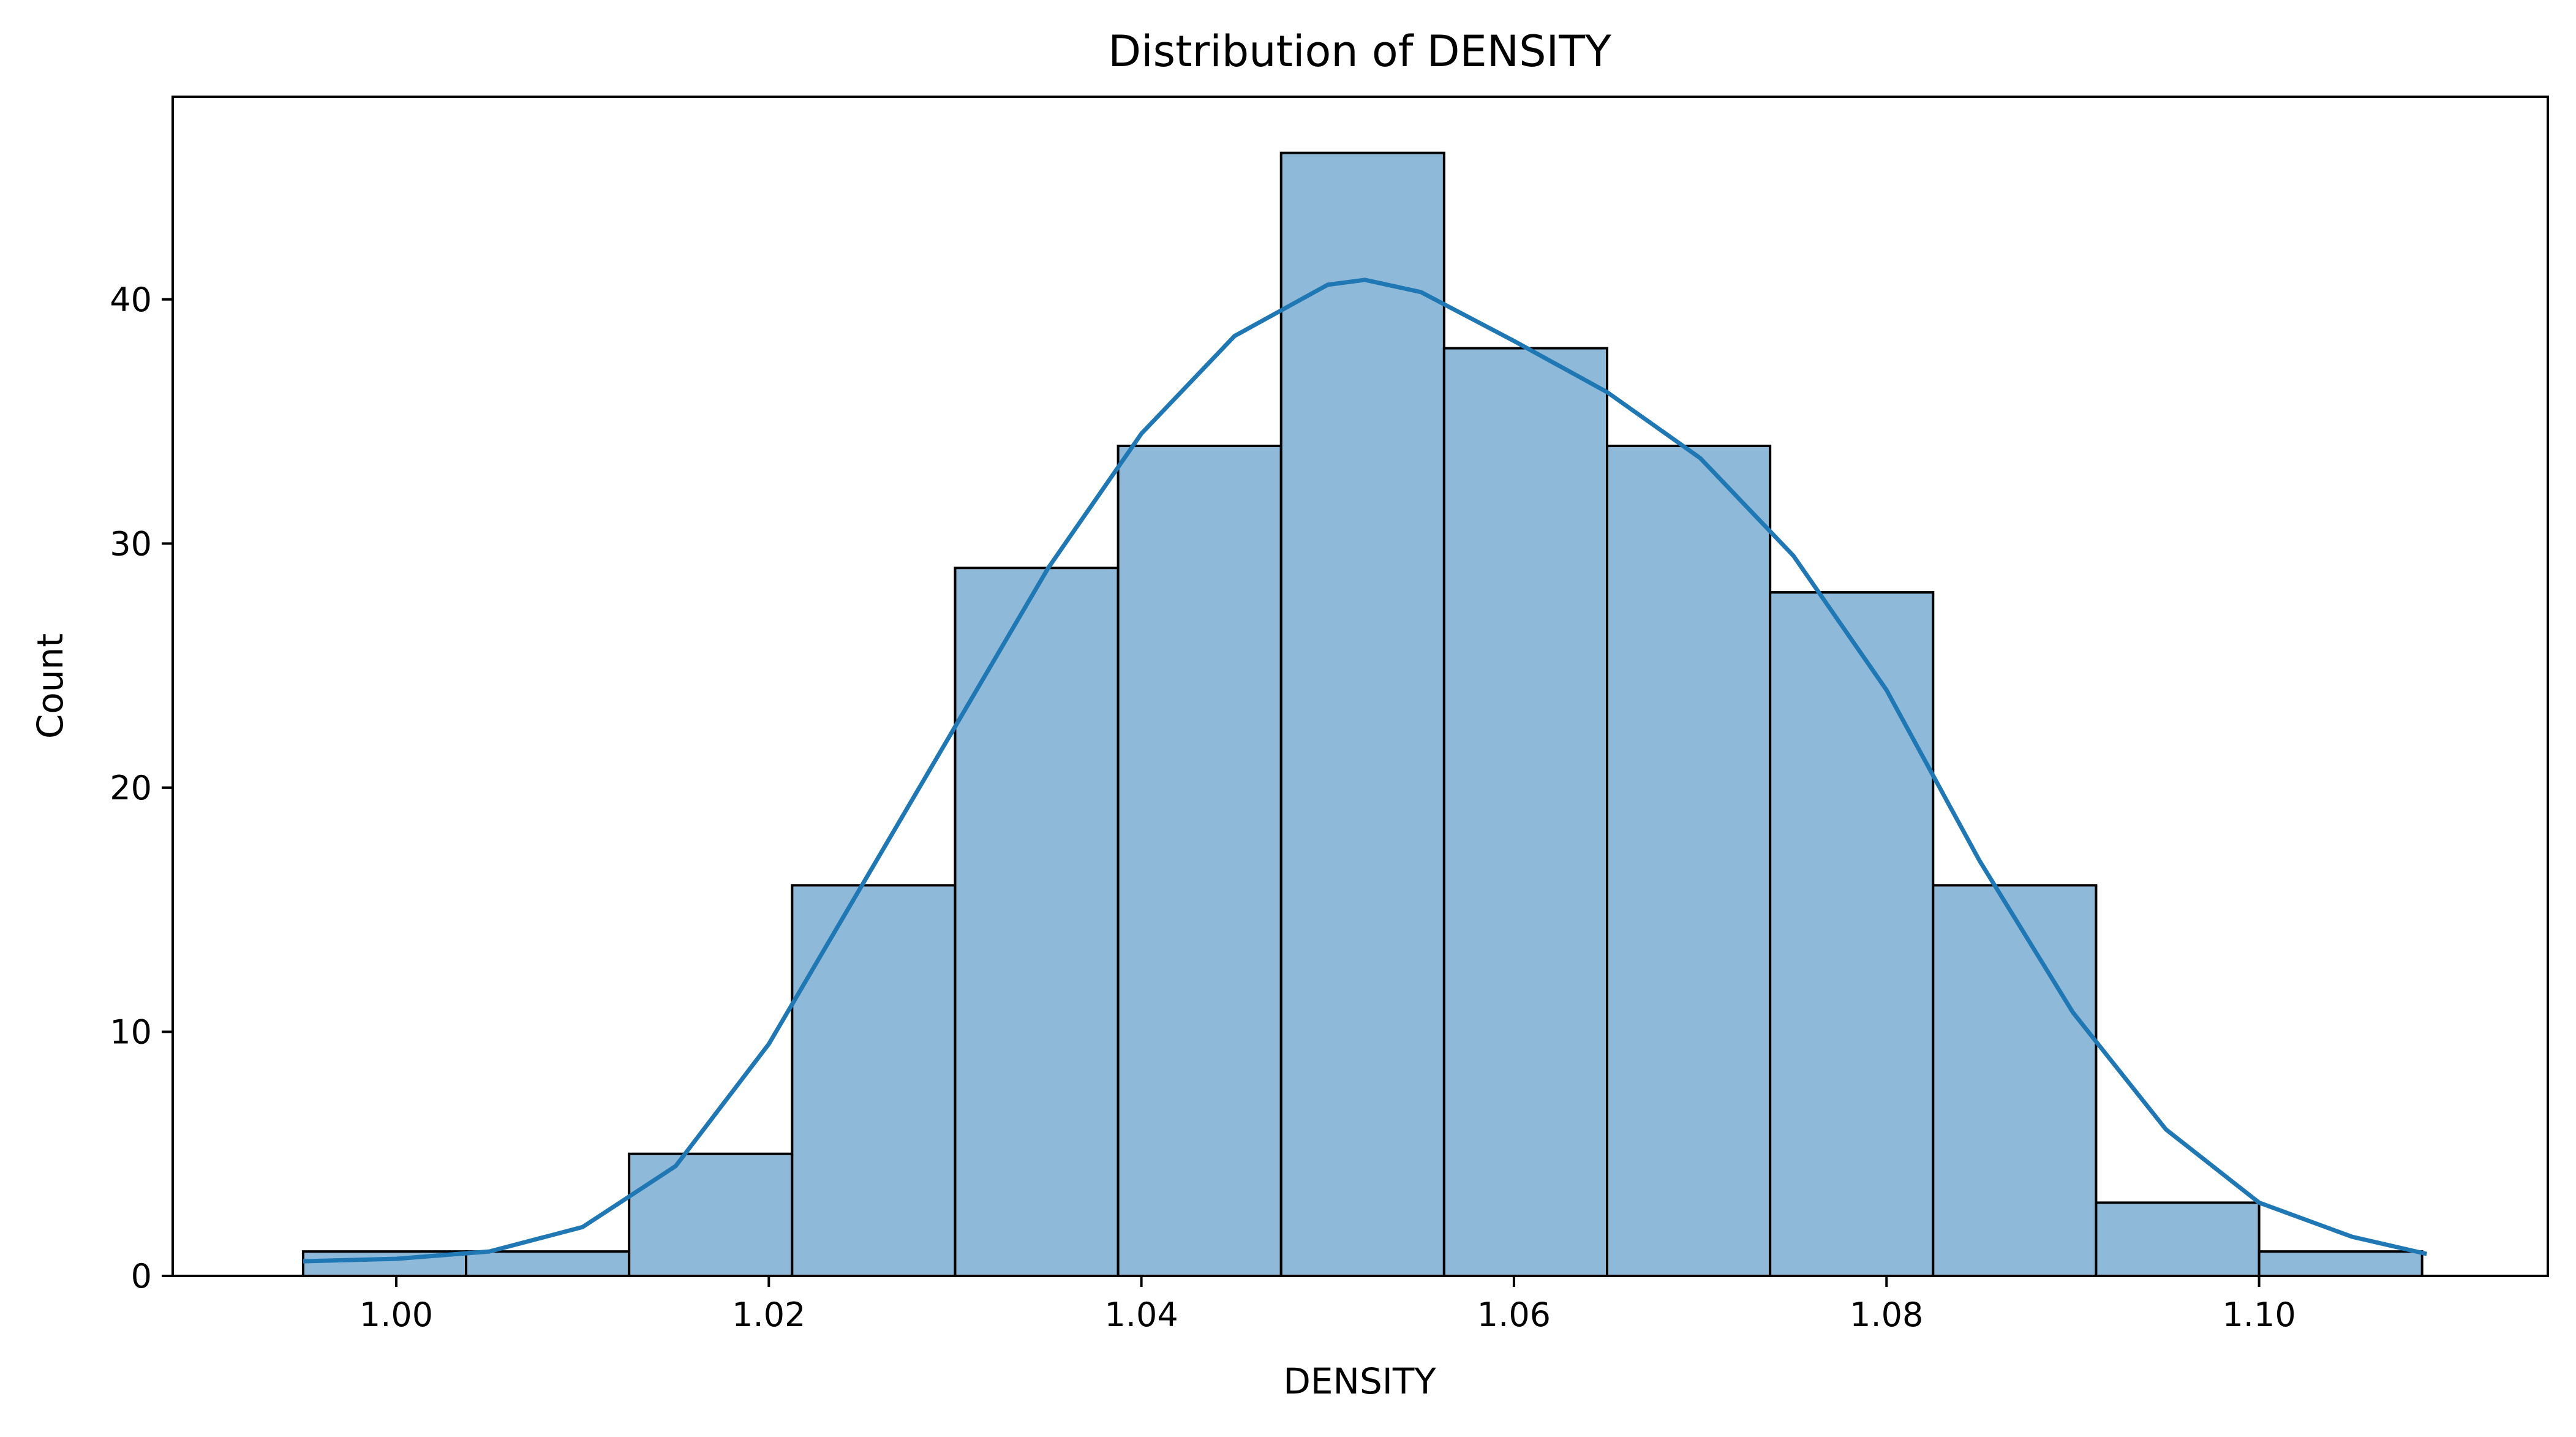 The image size is (2576, 1437). Describe the element at coordinates (1514, 1315) in the screenshot. I see `x-tick-label: 1.06` at that location.